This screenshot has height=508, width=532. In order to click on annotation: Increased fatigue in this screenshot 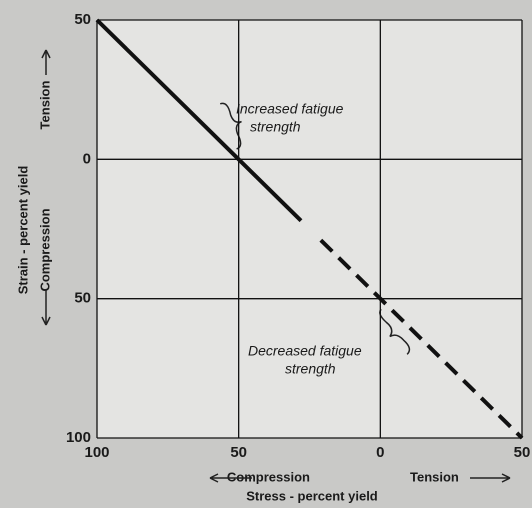, I will do `click(290, 109)`.